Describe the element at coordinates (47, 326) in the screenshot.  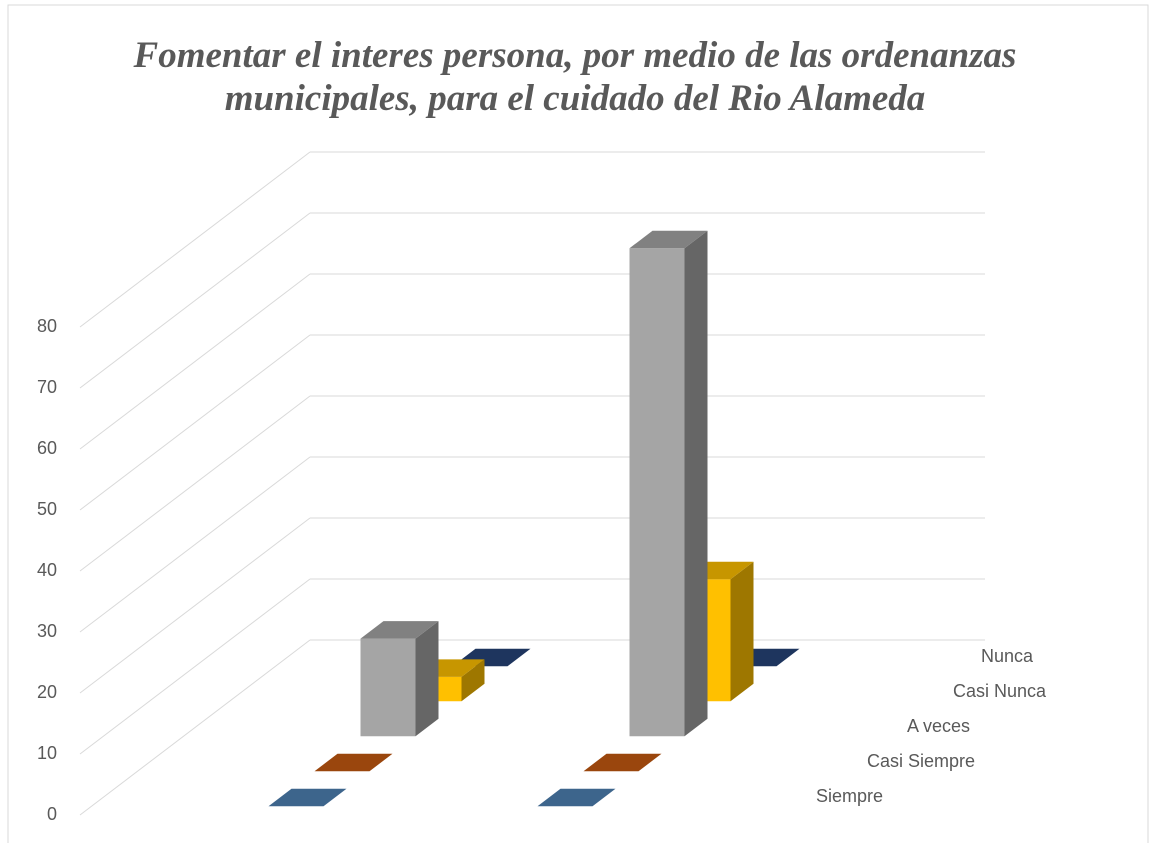
I see `y-tick-label: 80` at that location.